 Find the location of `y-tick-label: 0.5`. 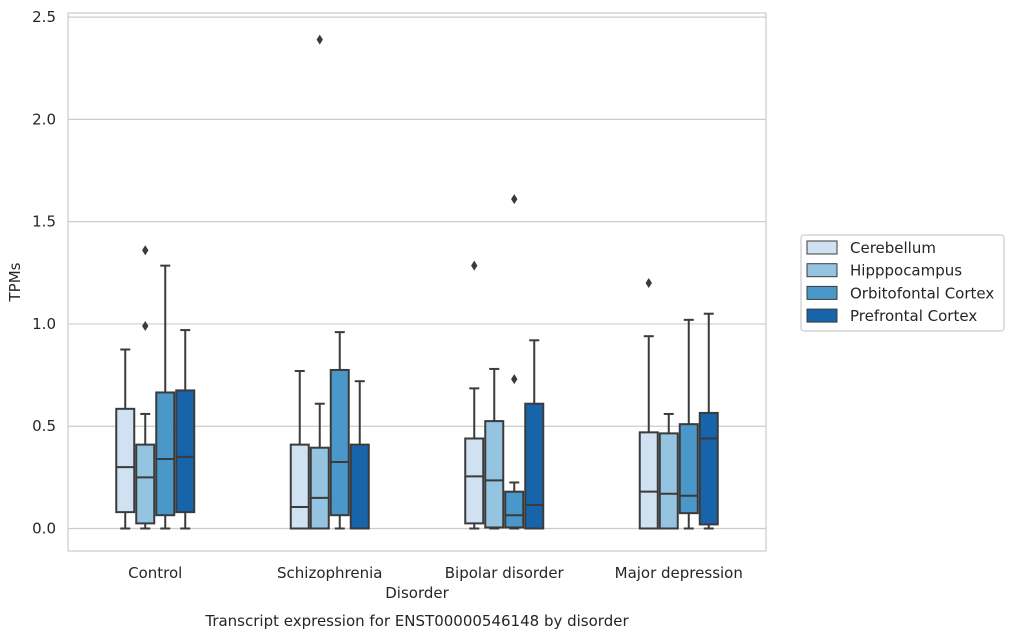

y-tick-label: 0.5 is located at coordinates (44, 426).